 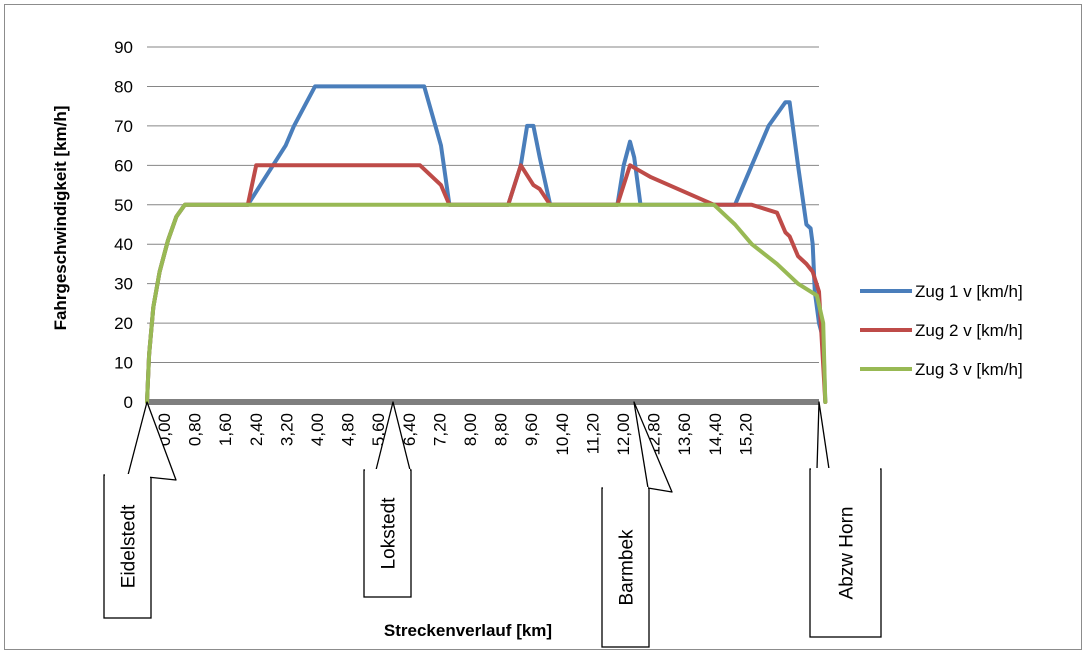 What do you see at coordinates (969, 291) in the screenshot?
I see `legend-label: Zug 1 v [km/h]` at bounding box center [969, 291].